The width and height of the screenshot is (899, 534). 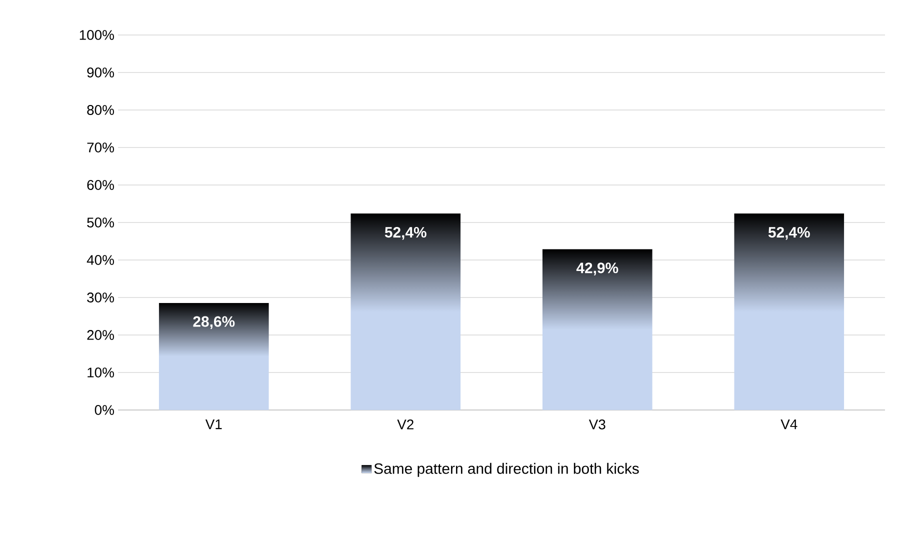 What do you see at coordinates (405, 424) in the screenshot?
I see `x-tick-label: V2` at bounding box center [405, 424].